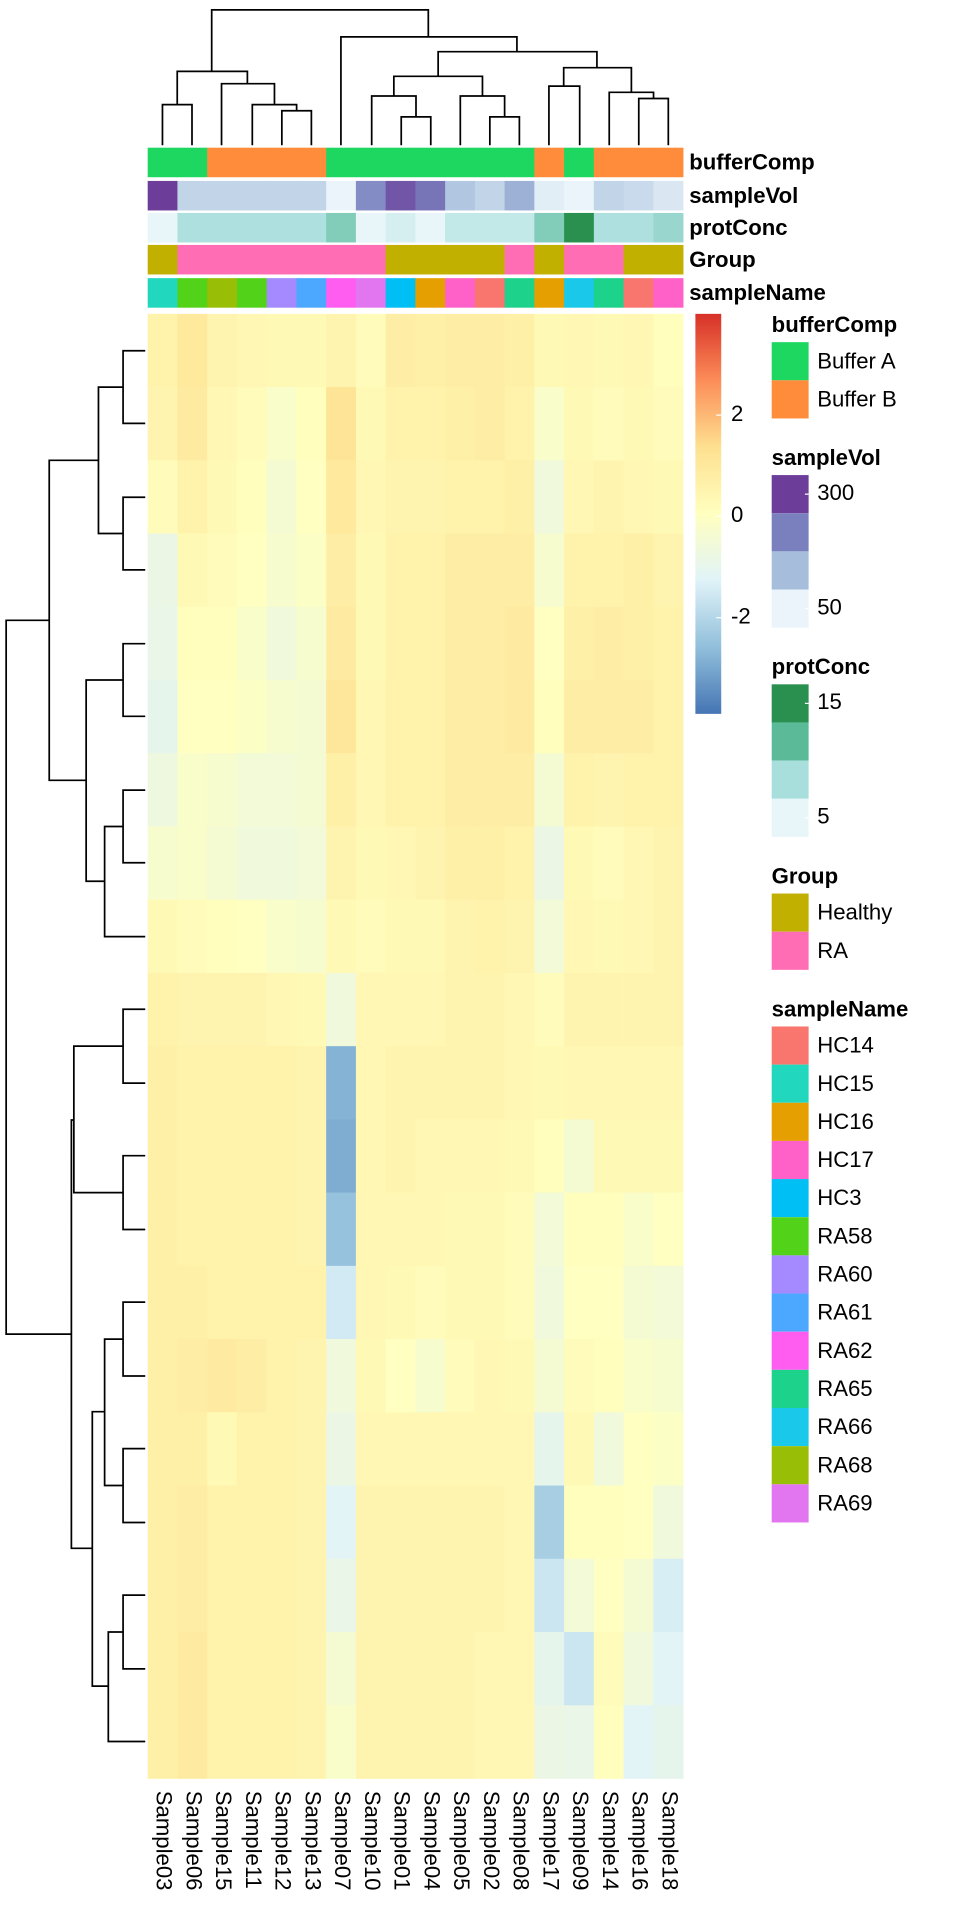  Describe the element at coordinates (743, 195) in the screenshot. I see `annotation-label: sampleVol` at that location.